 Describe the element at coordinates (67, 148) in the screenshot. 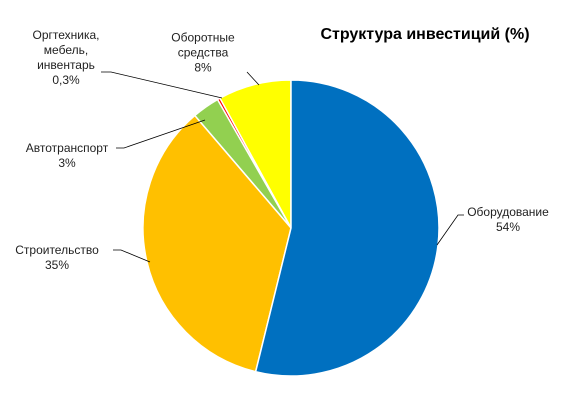

I see `category-label: Автотранспорт` at that location.